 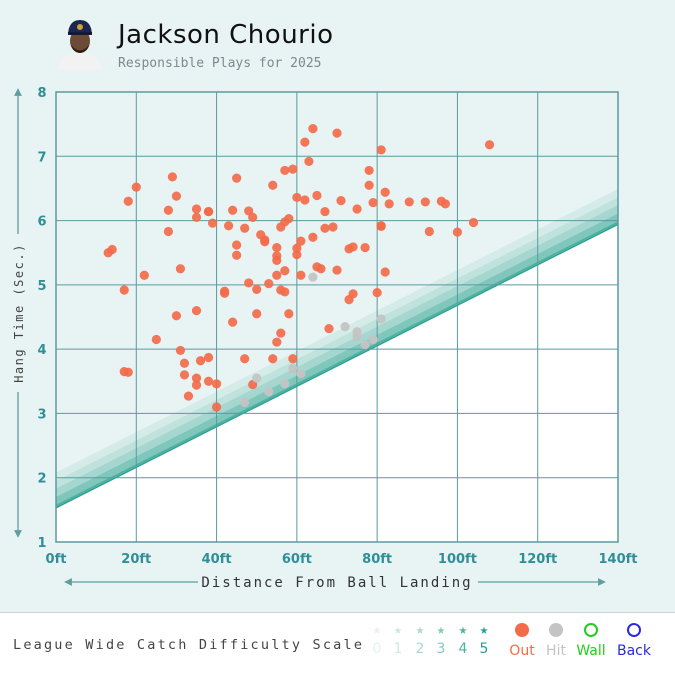 I want to click on wall-marker-icon, so click(x=591, y=630).